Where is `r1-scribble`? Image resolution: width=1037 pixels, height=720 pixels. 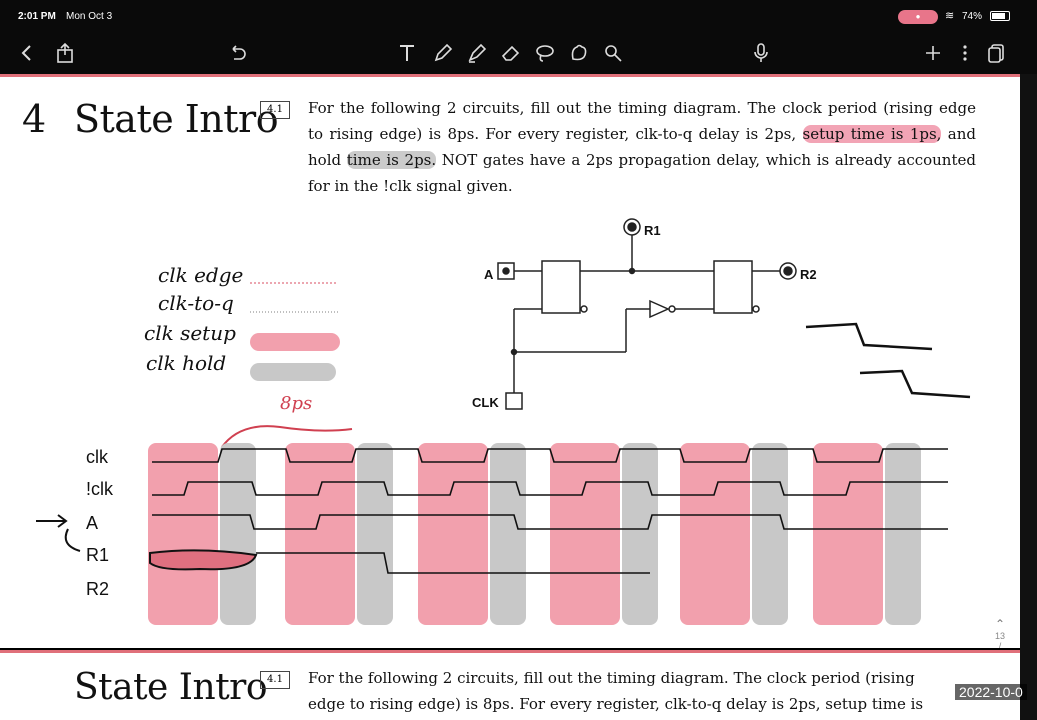
r1-scribble is located at coordinates (203, 560).